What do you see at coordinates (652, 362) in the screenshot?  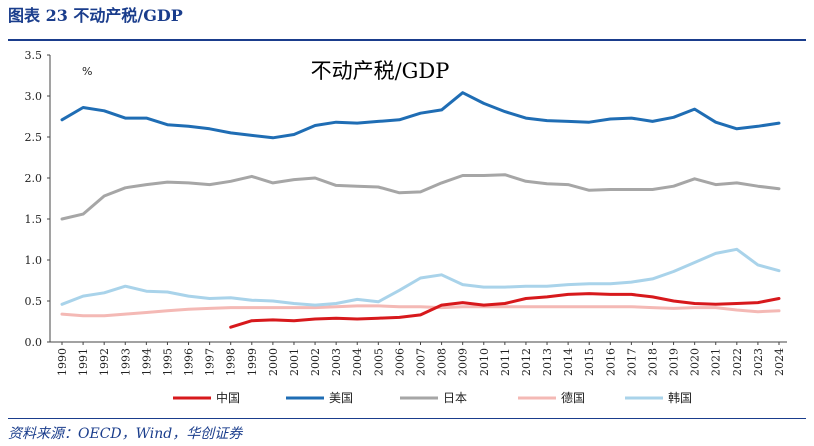 I see `x-tick-label: 2018` at bounding box center [652, 362].